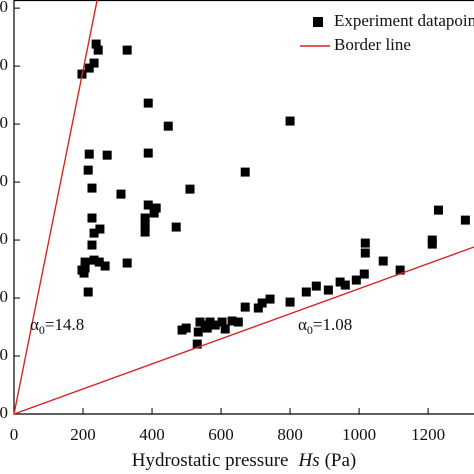 This screenshot has width=474, height=474. Describe the element at coordinates (64, 324) in the screenshot. I see `annotation-text: =14.8` at that location.